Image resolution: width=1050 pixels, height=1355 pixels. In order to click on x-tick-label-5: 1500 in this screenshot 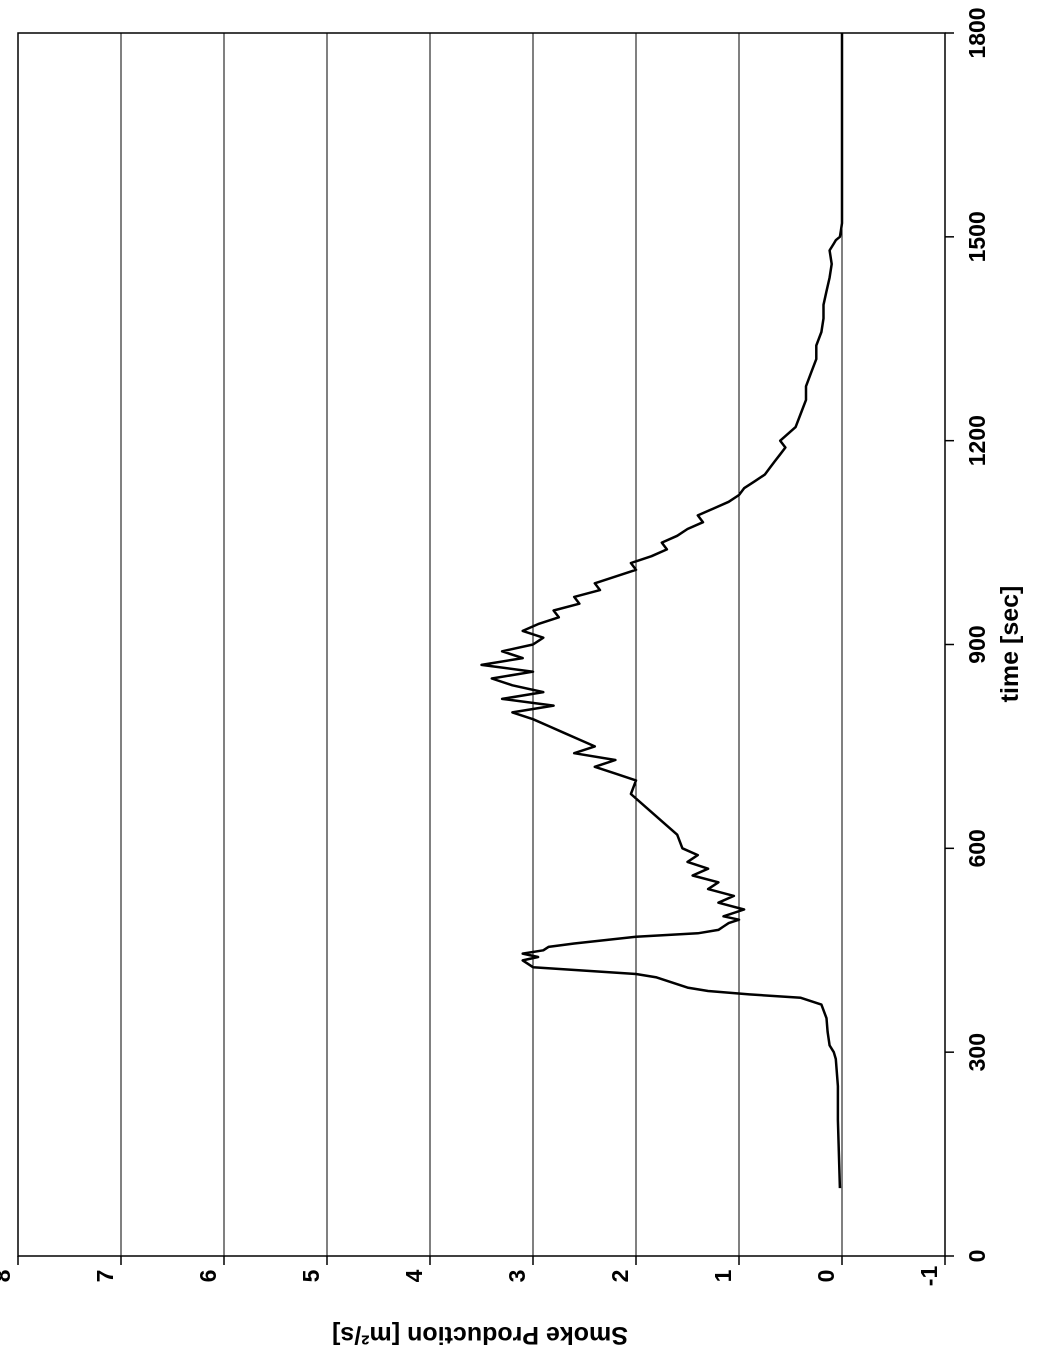, I will do `click(977, 236)`.